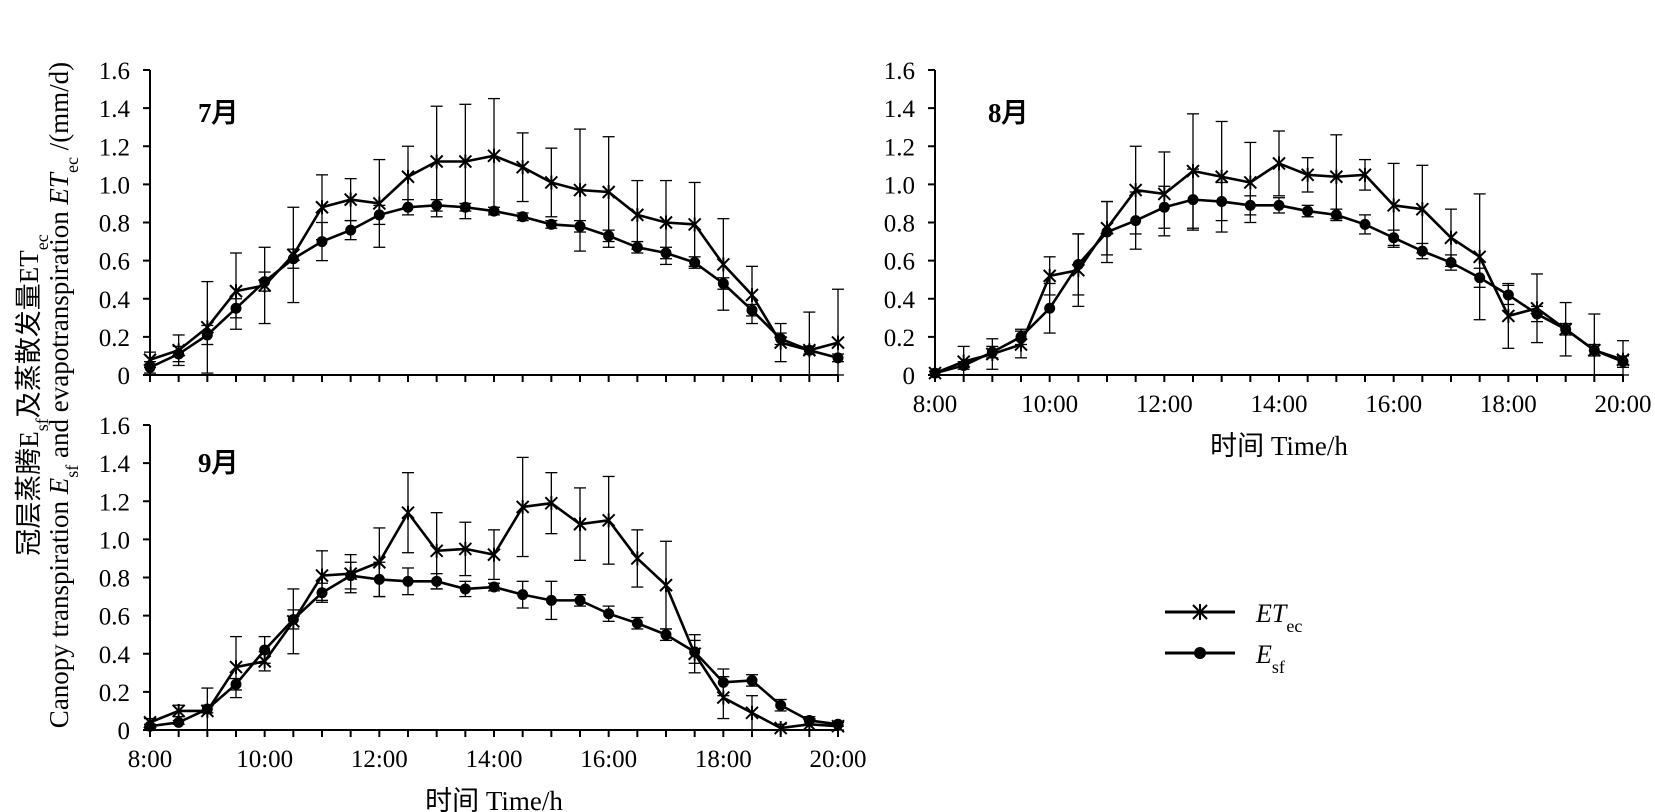 This screenshot has width=1655, height=812. What do you see at coordinates (1508, 404) in the screenshot?
I see `x-tick-label: 18:00` at bounding box center [1508, 404].